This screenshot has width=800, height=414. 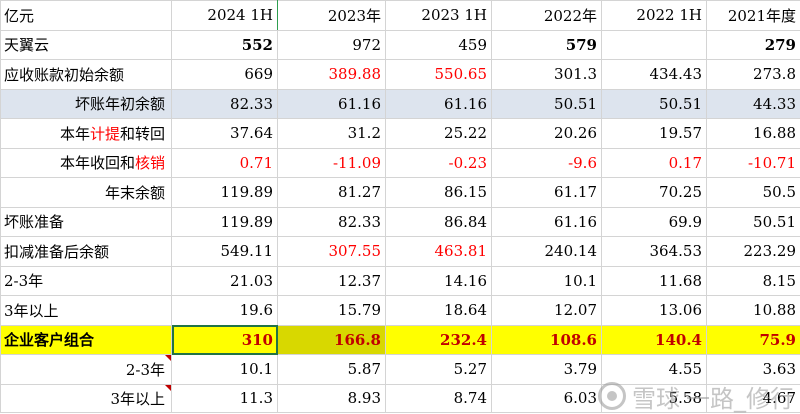 What do you see at coordinates (753, 134) in the screenshot?
I see `table-cell: 16.88` at bounding box center [753, 134].